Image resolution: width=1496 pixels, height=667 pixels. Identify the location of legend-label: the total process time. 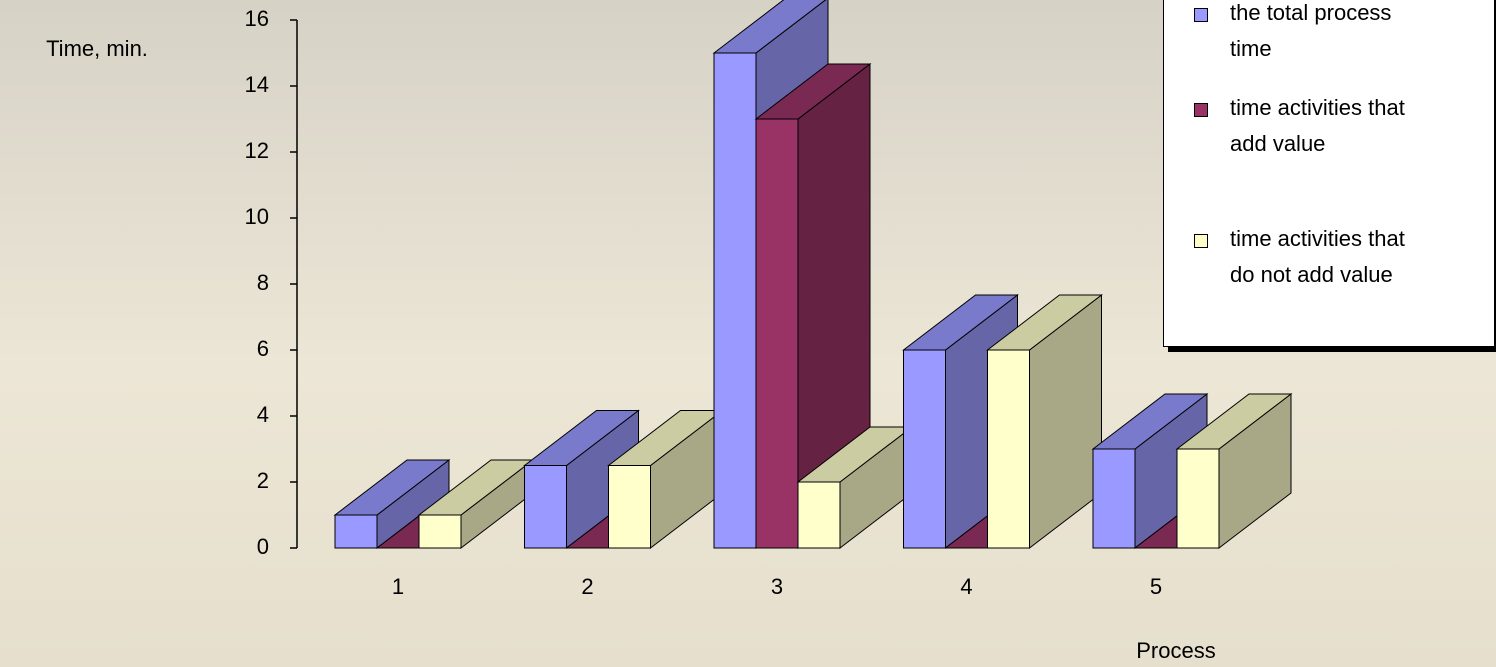
(1311, 30).